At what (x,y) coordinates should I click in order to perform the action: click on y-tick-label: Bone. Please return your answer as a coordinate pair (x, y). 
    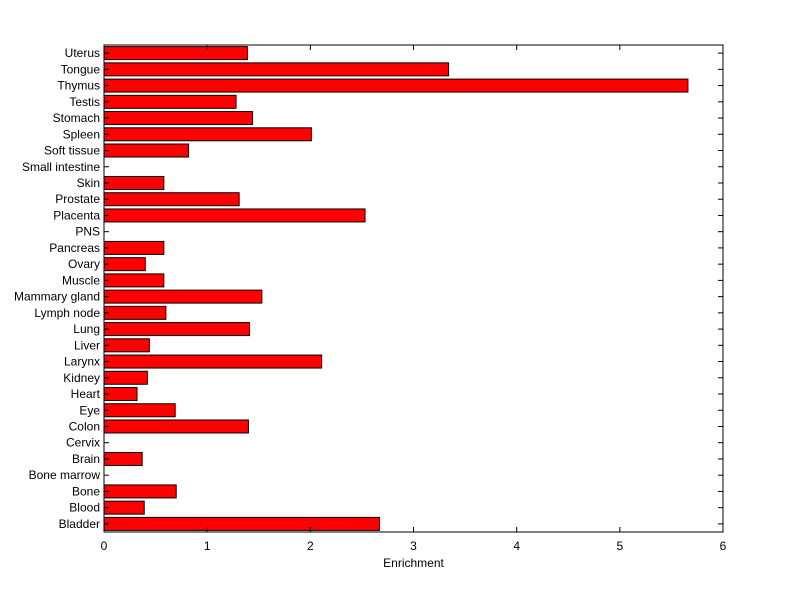
    Looking at the image, I should click on (86, 491).